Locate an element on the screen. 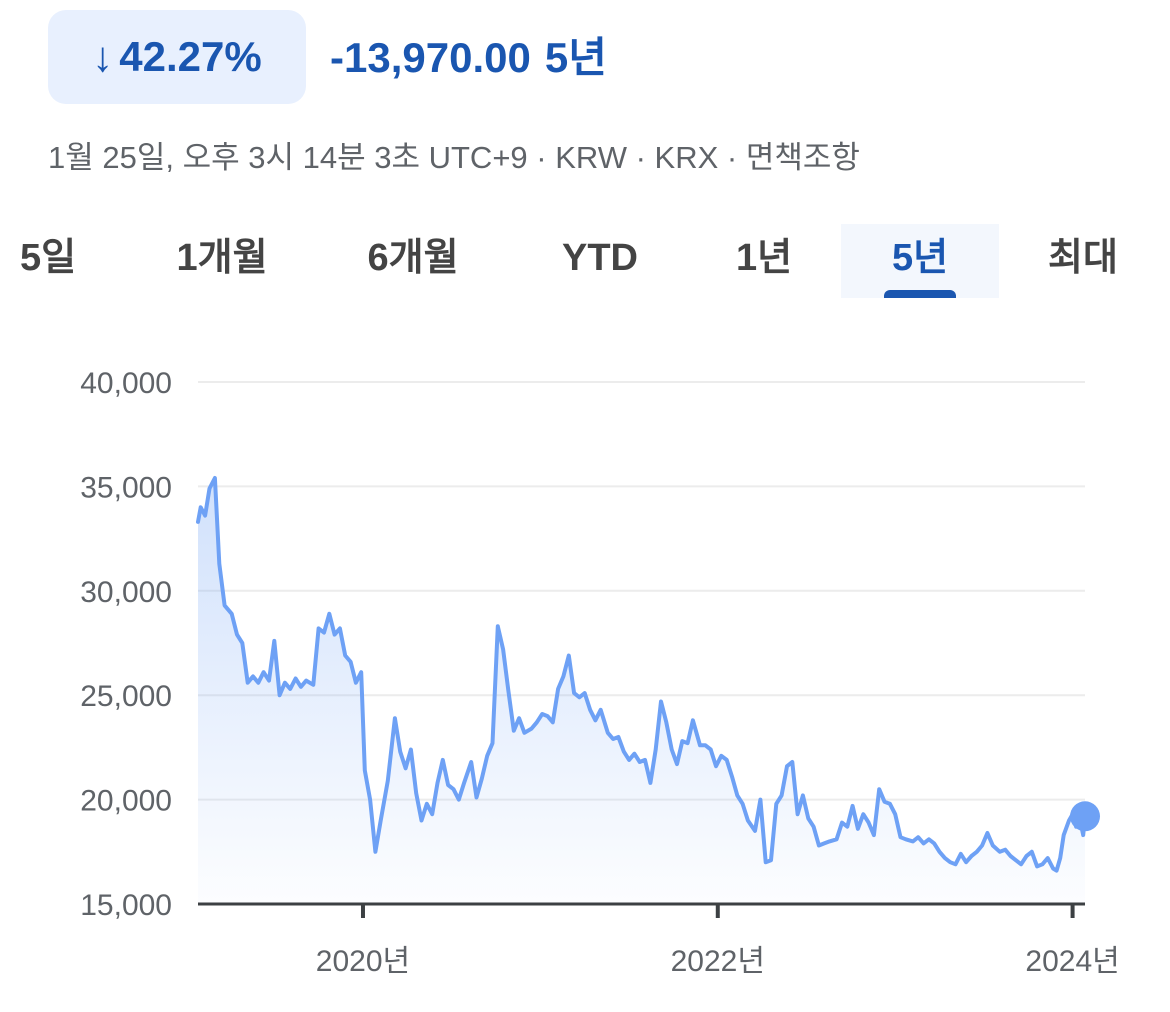  change-period: 5년 is located at coordinates (575, 57).